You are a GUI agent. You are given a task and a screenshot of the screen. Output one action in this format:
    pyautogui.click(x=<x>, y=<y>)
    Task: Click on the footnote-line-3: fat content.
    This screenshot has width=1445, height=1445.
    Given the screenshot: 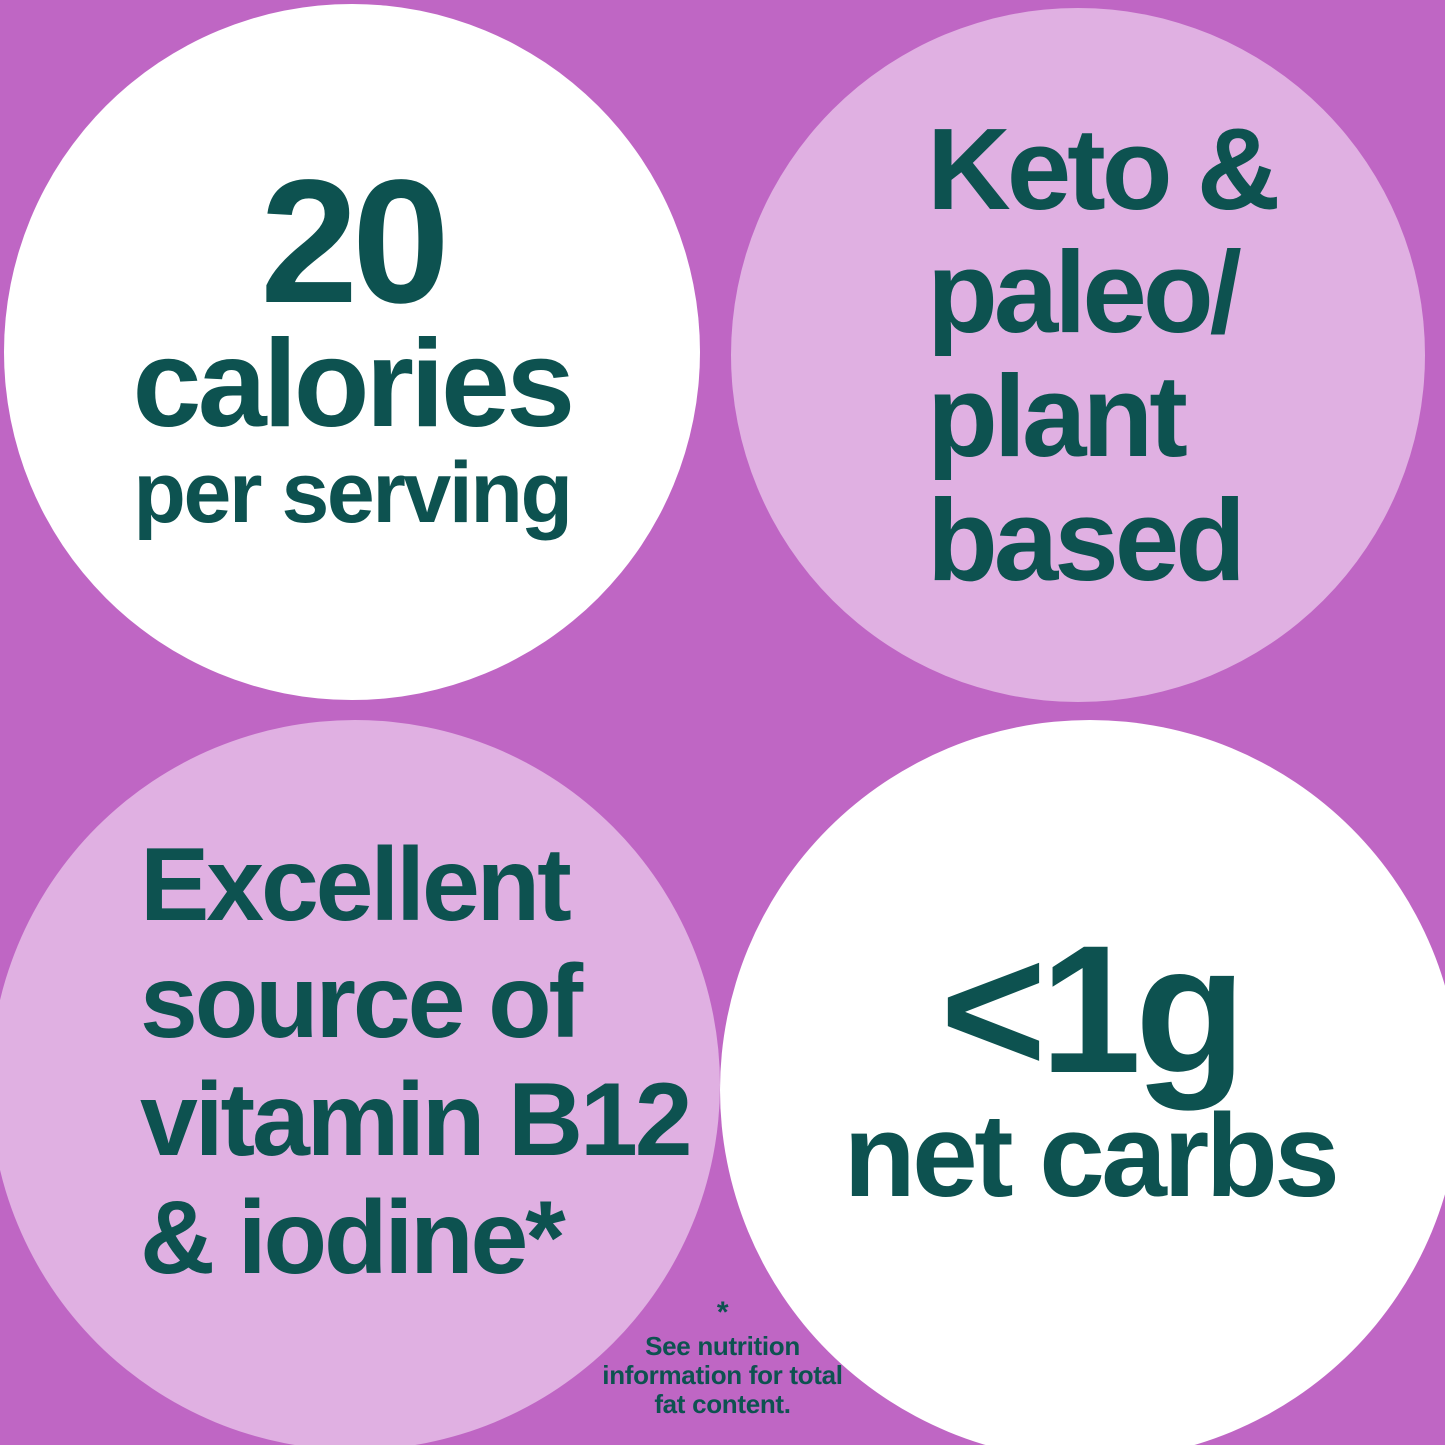 What is the action you would take?
    pyautogui.click(x=722, y=1403)
    